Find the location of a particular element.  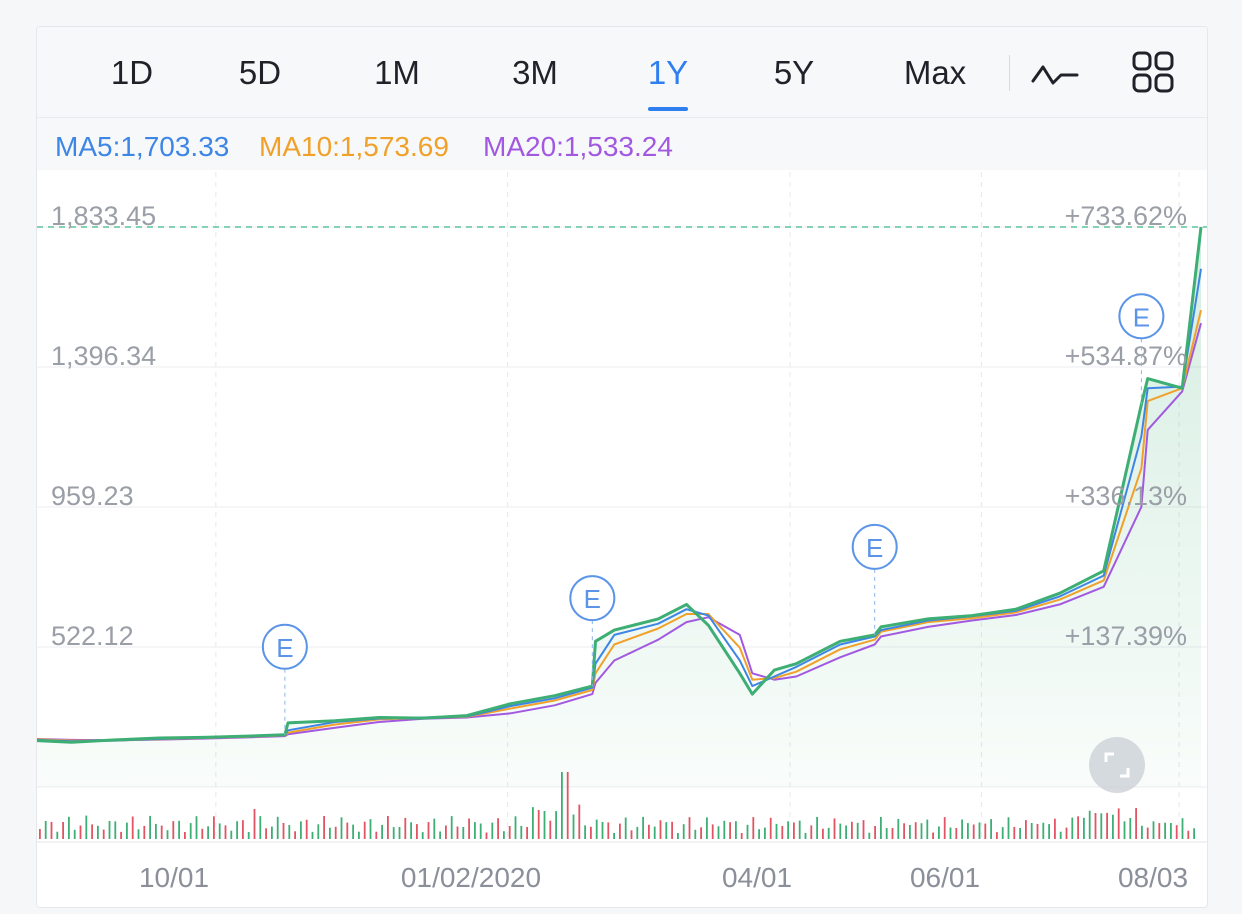

tab-5y: 5Y is located at coordinates (794, 73).